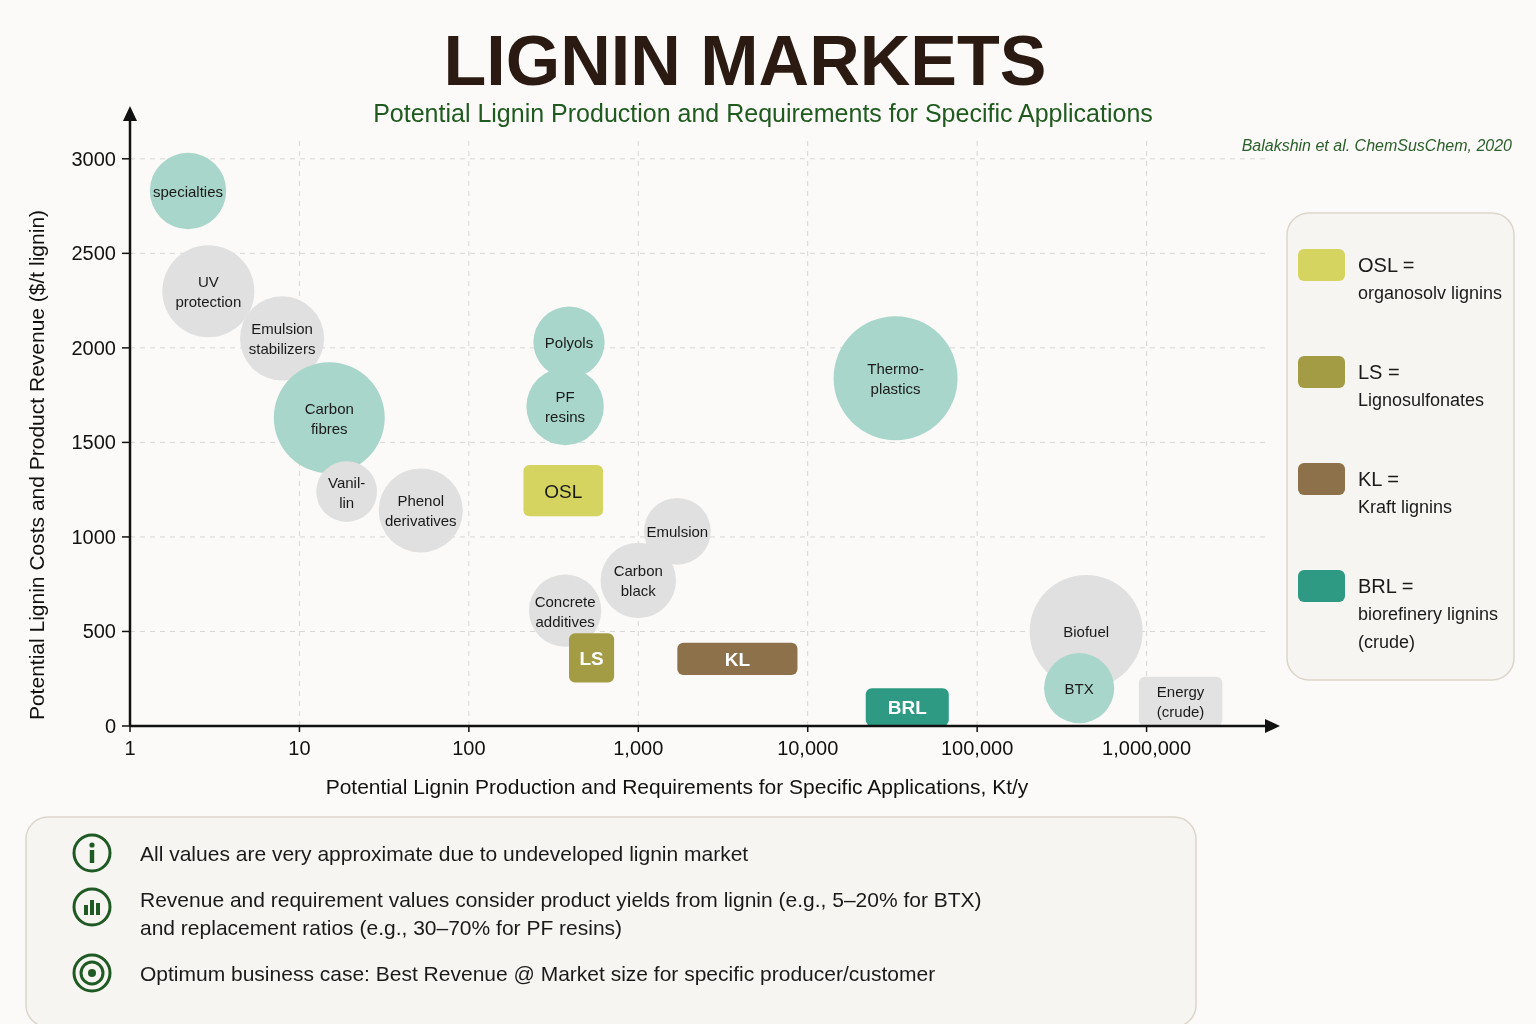 Image resolution: width=1536 pixels, height=1024 pixels. I want to click on y-tick-label: 2000, so click(93, 347).